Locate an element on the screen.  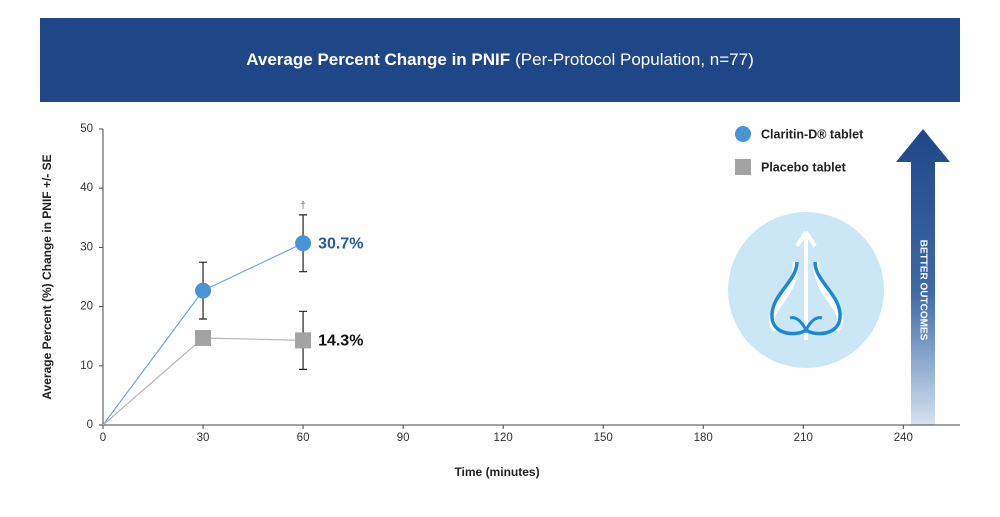
y-tick-label: 10 is located at coordinates (86, 366).